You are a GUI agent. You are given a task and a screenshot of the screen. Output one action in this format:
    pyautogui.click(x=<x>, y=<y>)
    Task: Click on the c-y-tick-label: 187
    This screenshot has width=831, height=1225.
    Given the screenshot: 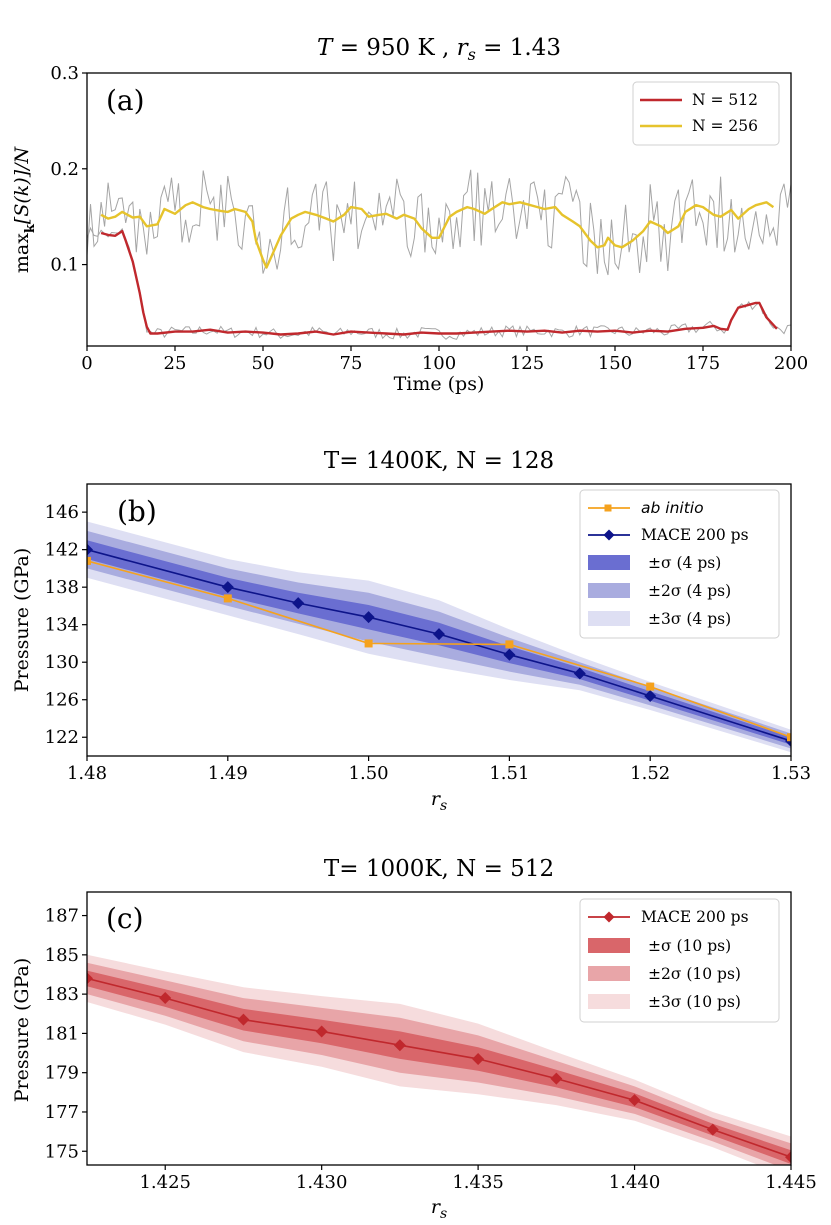 What is the action you would take?
    pyautogui.click(x=62, y=916)
    